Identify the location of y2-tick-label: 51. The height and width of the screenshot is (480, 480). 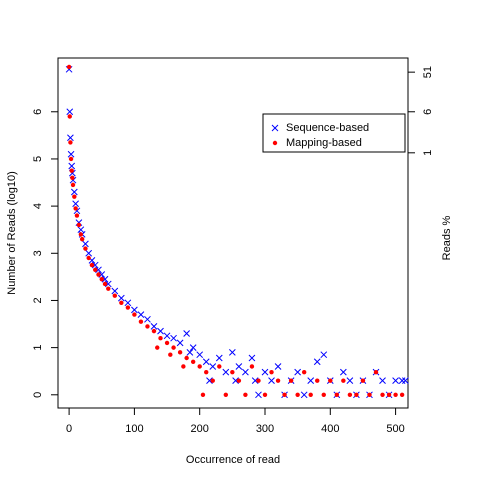
(428, 72).